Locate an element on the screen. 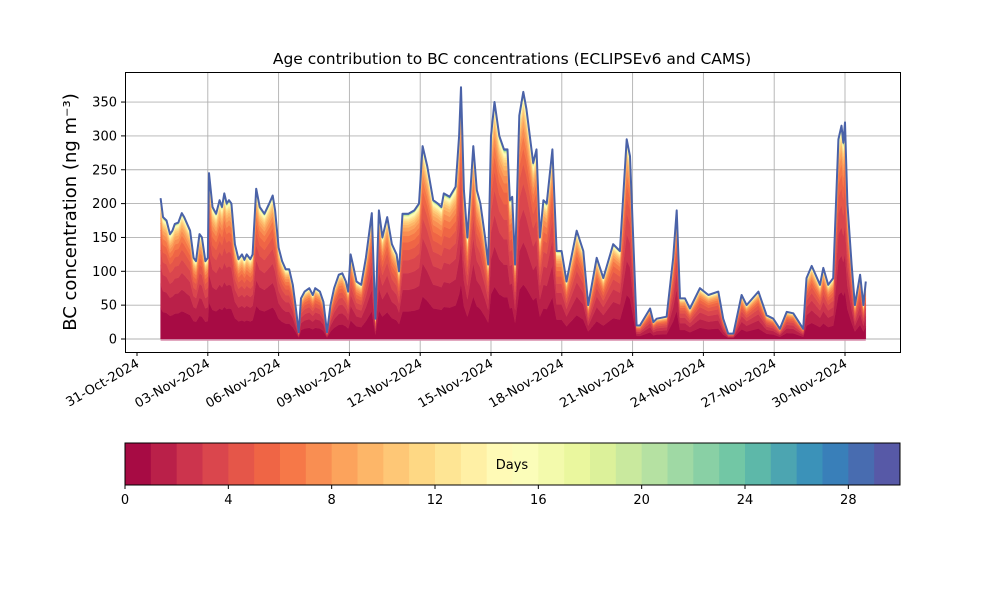 The width and height of the screenshot is (1000, 600). colorbar-tick-label: 4 is located at coordinates (228, 500).